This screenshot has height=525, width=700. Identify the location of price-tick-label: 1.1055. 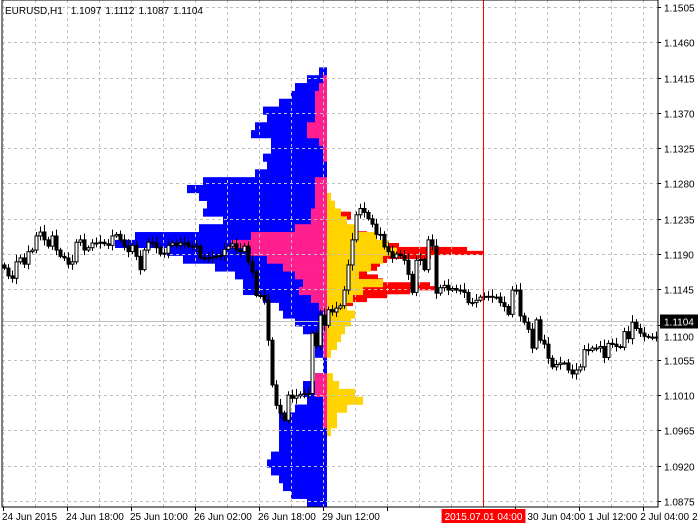
(679, 362).